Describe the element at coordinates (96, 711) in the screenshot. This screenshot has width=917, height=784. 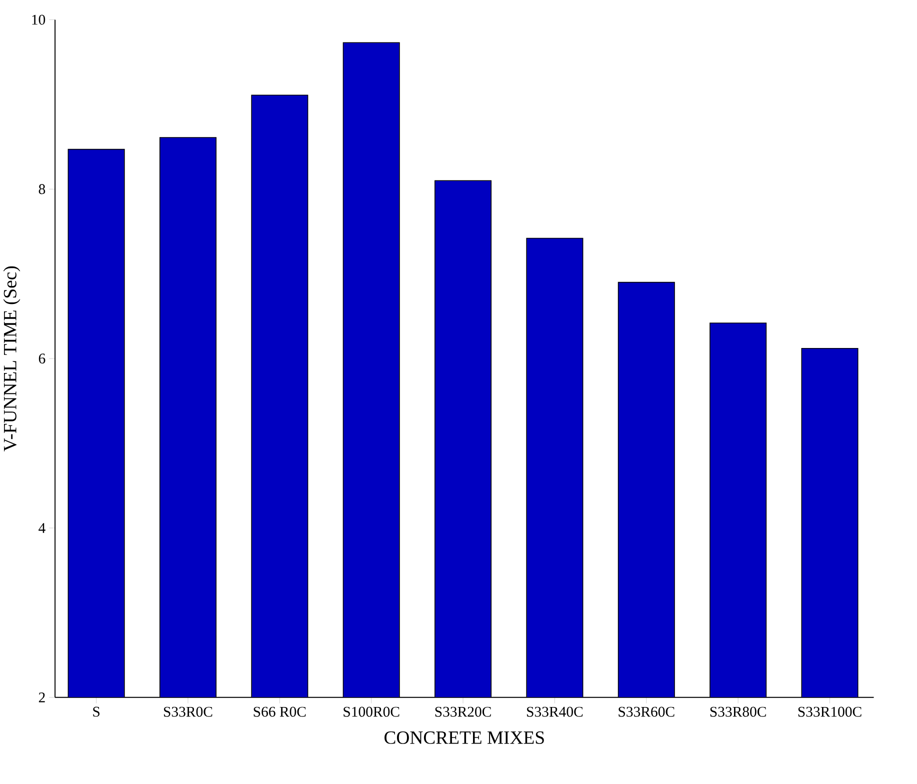
I see `x-tick-label: S` at that location.